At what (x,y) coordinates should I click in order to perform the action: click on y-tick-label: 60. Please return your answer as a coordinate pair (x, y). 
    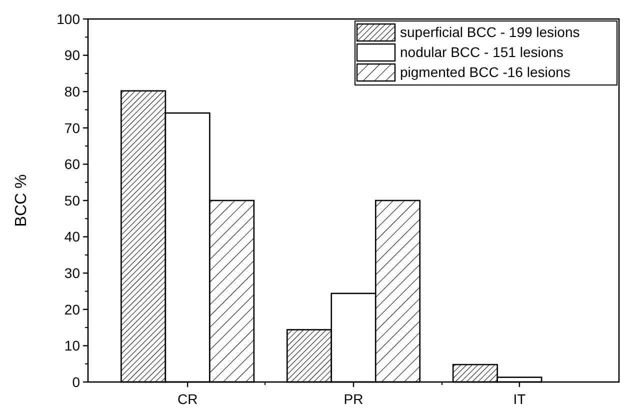
    Looking at the image, I should click on (72, 164).